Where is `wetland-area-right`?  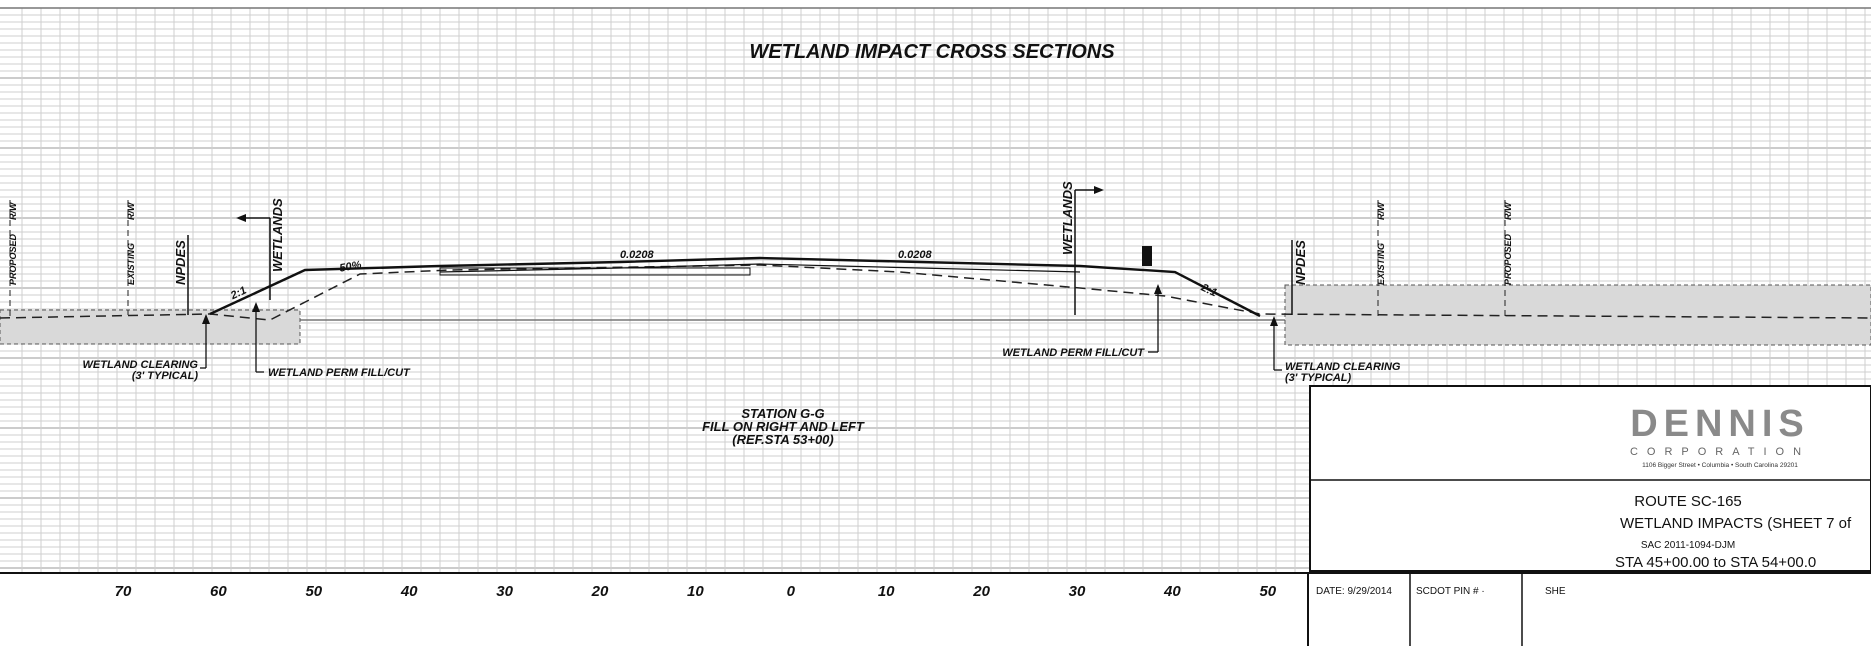
wetland-area-right is located at coordinates (1577, 315).